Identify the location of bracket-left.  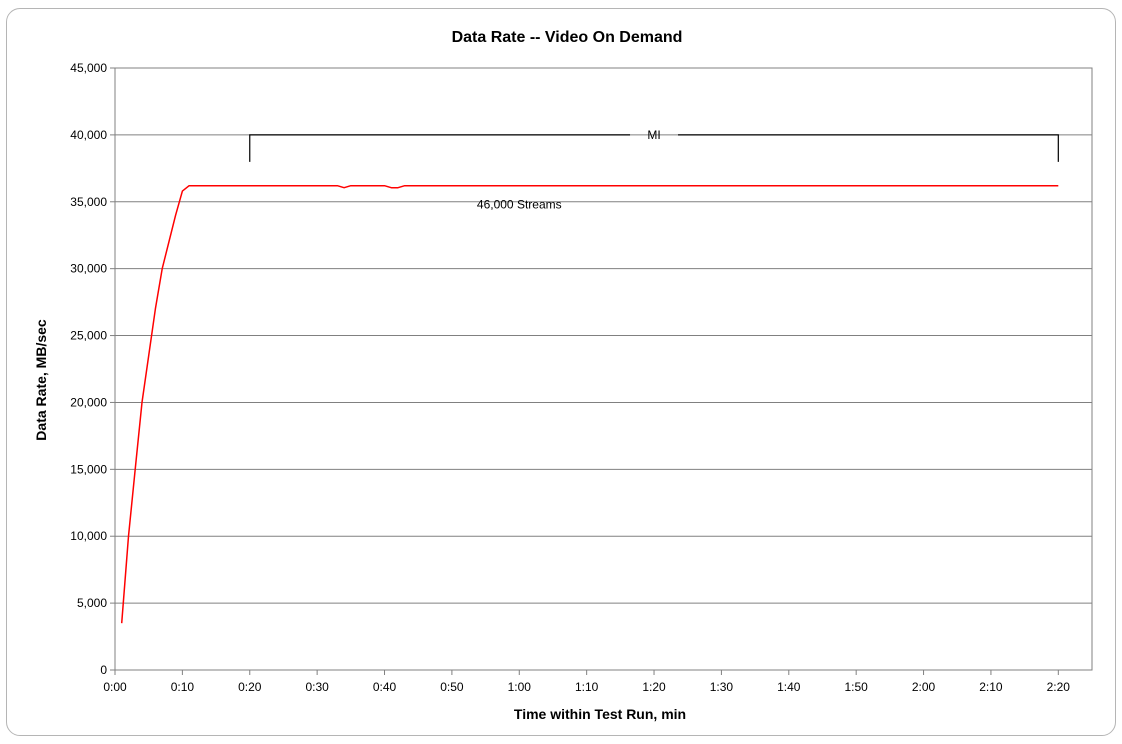
(440, 148).